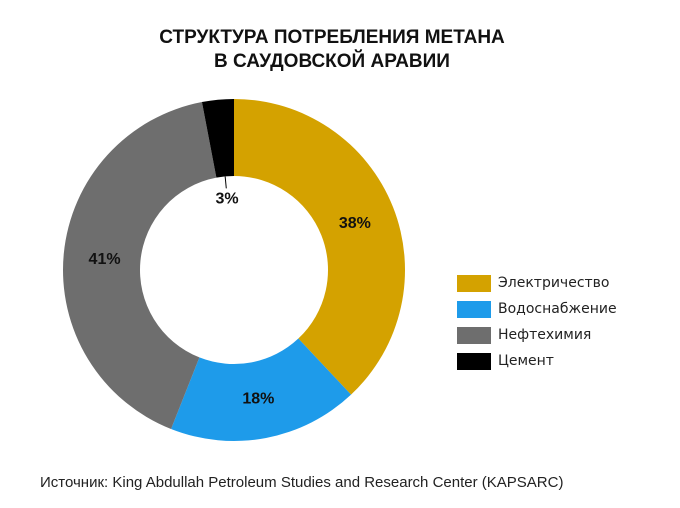 Image resolution: width=680 pixels, height=508 pixels. Describe the element at coordinates (557, 309) in the screenshot. I see `legend-label: Водоснабжение` at that location.